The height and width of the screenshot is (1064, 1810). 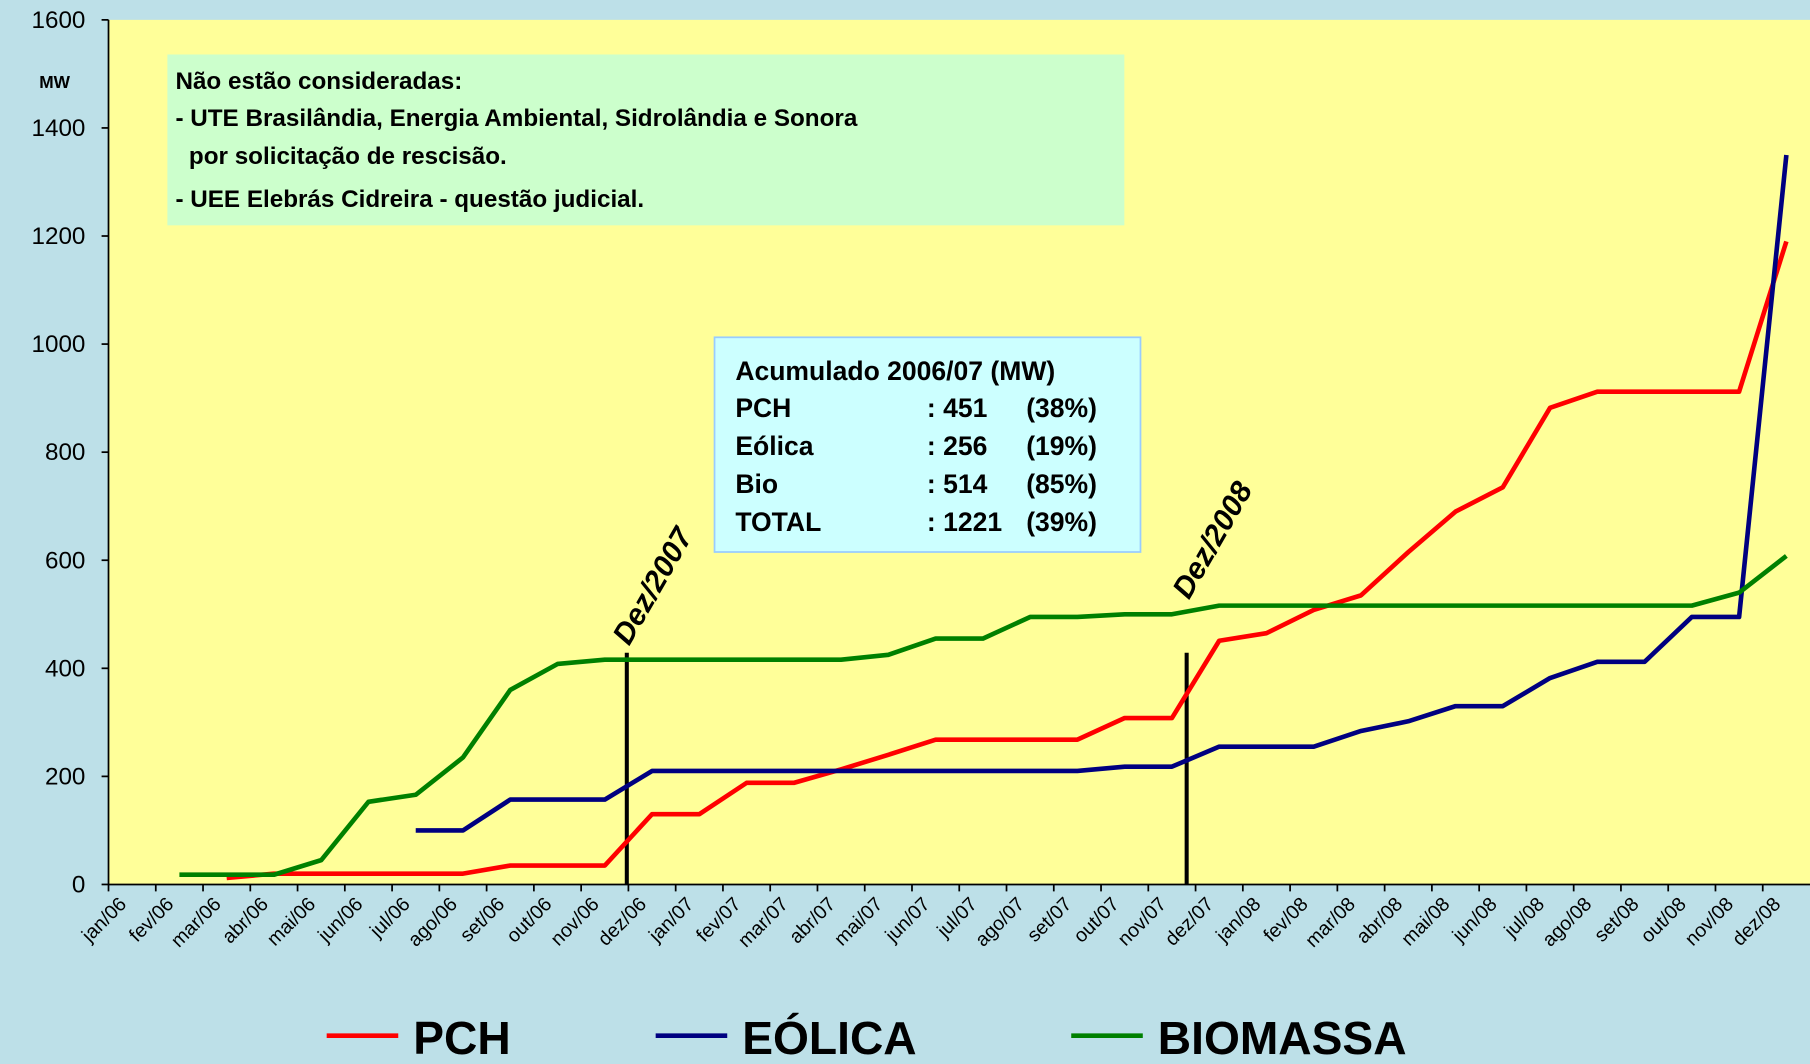 I want to click on x-tick-label: dez/06, so click(x=622, y=921).